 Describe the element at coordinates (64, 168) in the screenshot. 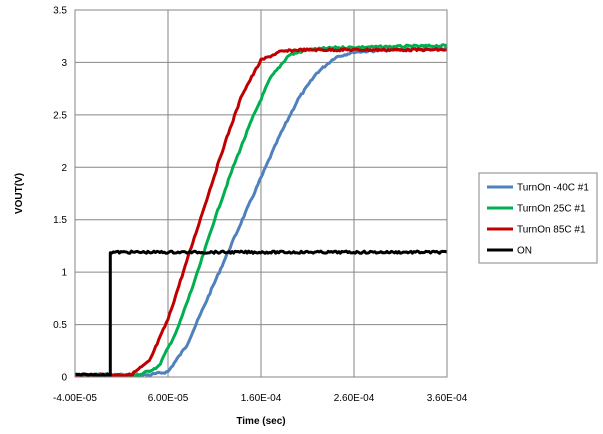

I see `y-tick-label: 2` at that location.